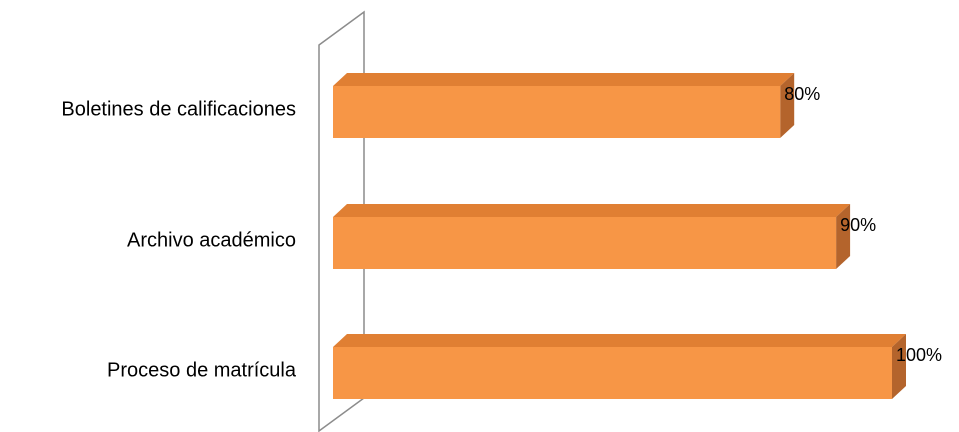 The width and height of the screenshot is (959, 432). What do you see at coordinates (211, 240) in the screenshot?
I see `category-label: Archivo académico` at bounding box center [211, 240].